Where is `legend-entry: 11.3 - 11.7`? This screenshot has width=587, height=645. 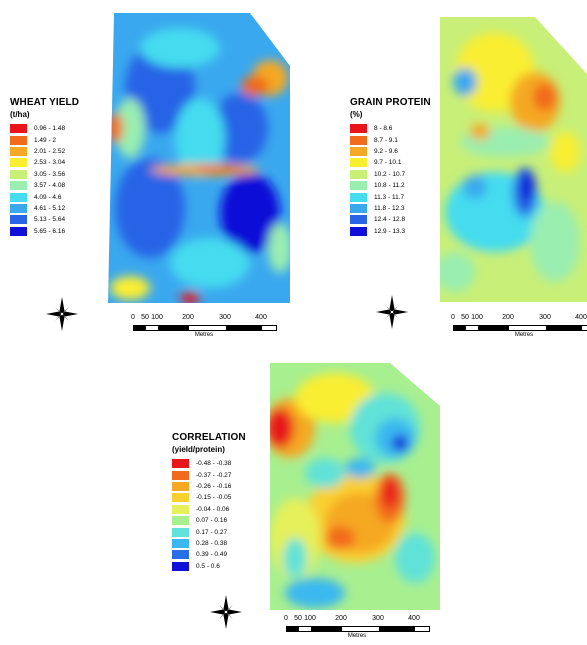
legend-entry: 11.3 - 11.7 is located at coordinates (390, 196).